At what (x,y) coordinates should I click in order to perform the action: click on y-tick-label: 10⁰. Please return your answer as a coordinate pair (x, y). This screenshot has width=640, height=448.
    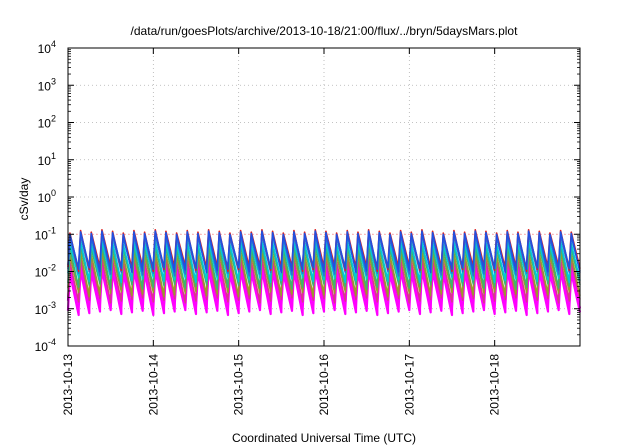
    Looking at the image, I should click on (47, 196).